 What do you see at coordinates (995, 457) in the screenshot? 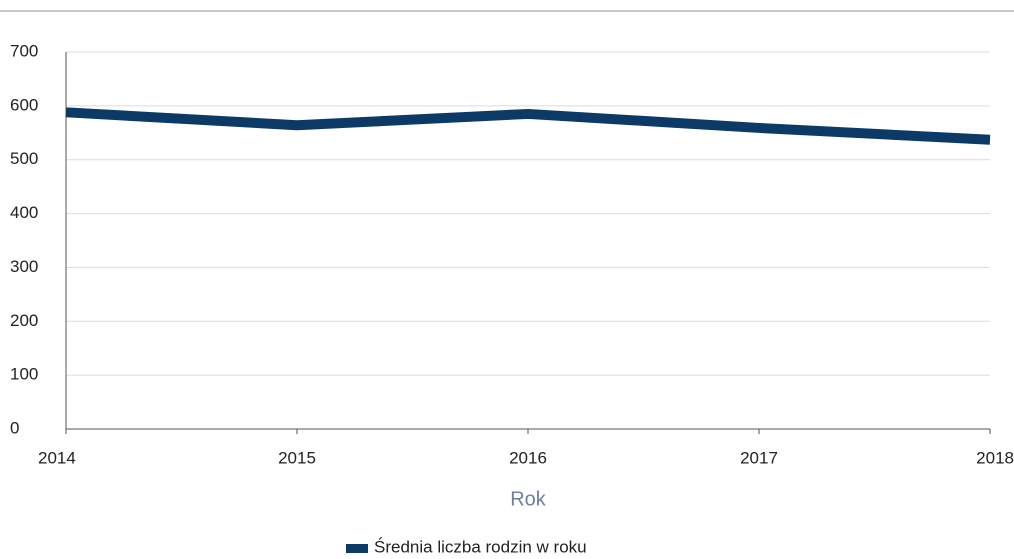
I see `x-tick-label: 2018` at bounding box center [995, 457].